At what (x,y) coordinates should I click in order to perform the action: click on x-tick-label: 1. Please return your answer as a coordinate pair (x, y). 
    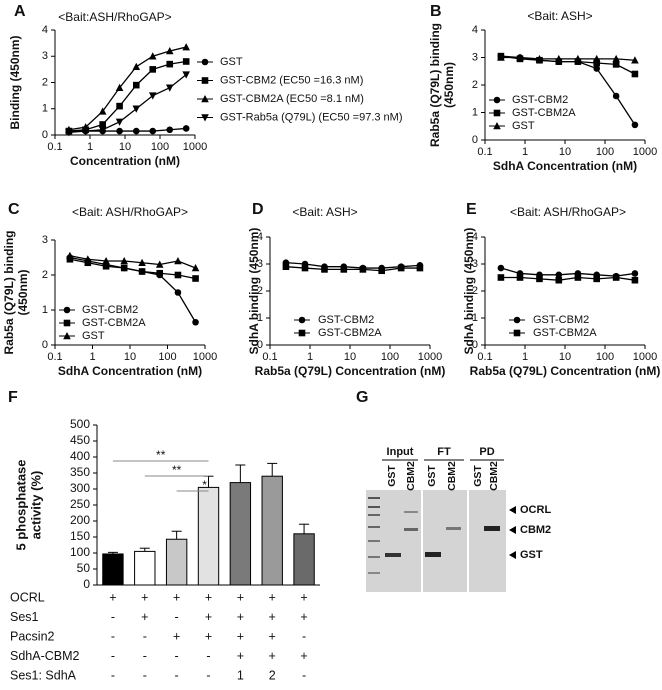
    Looking at the image, I should click on (525, 357).